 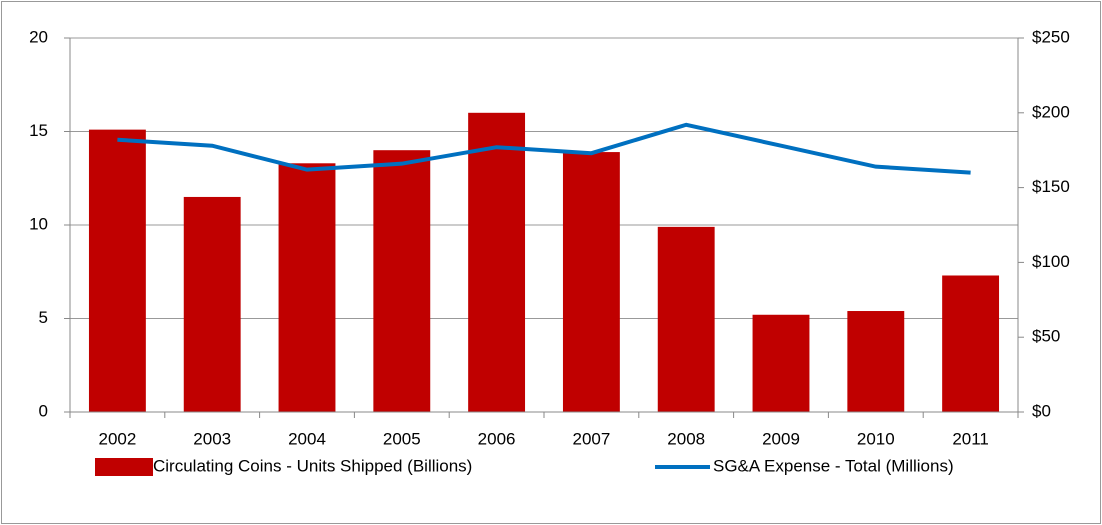 What do you see at coordinates (591, 438) in the screenshot?
I see `x-tick-label: 2007` at bounding box center [591, 438].